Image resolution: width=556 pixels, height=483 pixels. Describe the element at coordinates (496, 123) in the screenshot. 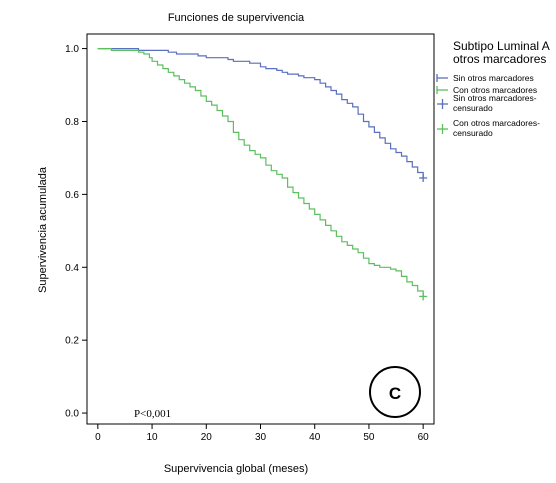

I see `legend-label: Con otros marcadores-` at that location.